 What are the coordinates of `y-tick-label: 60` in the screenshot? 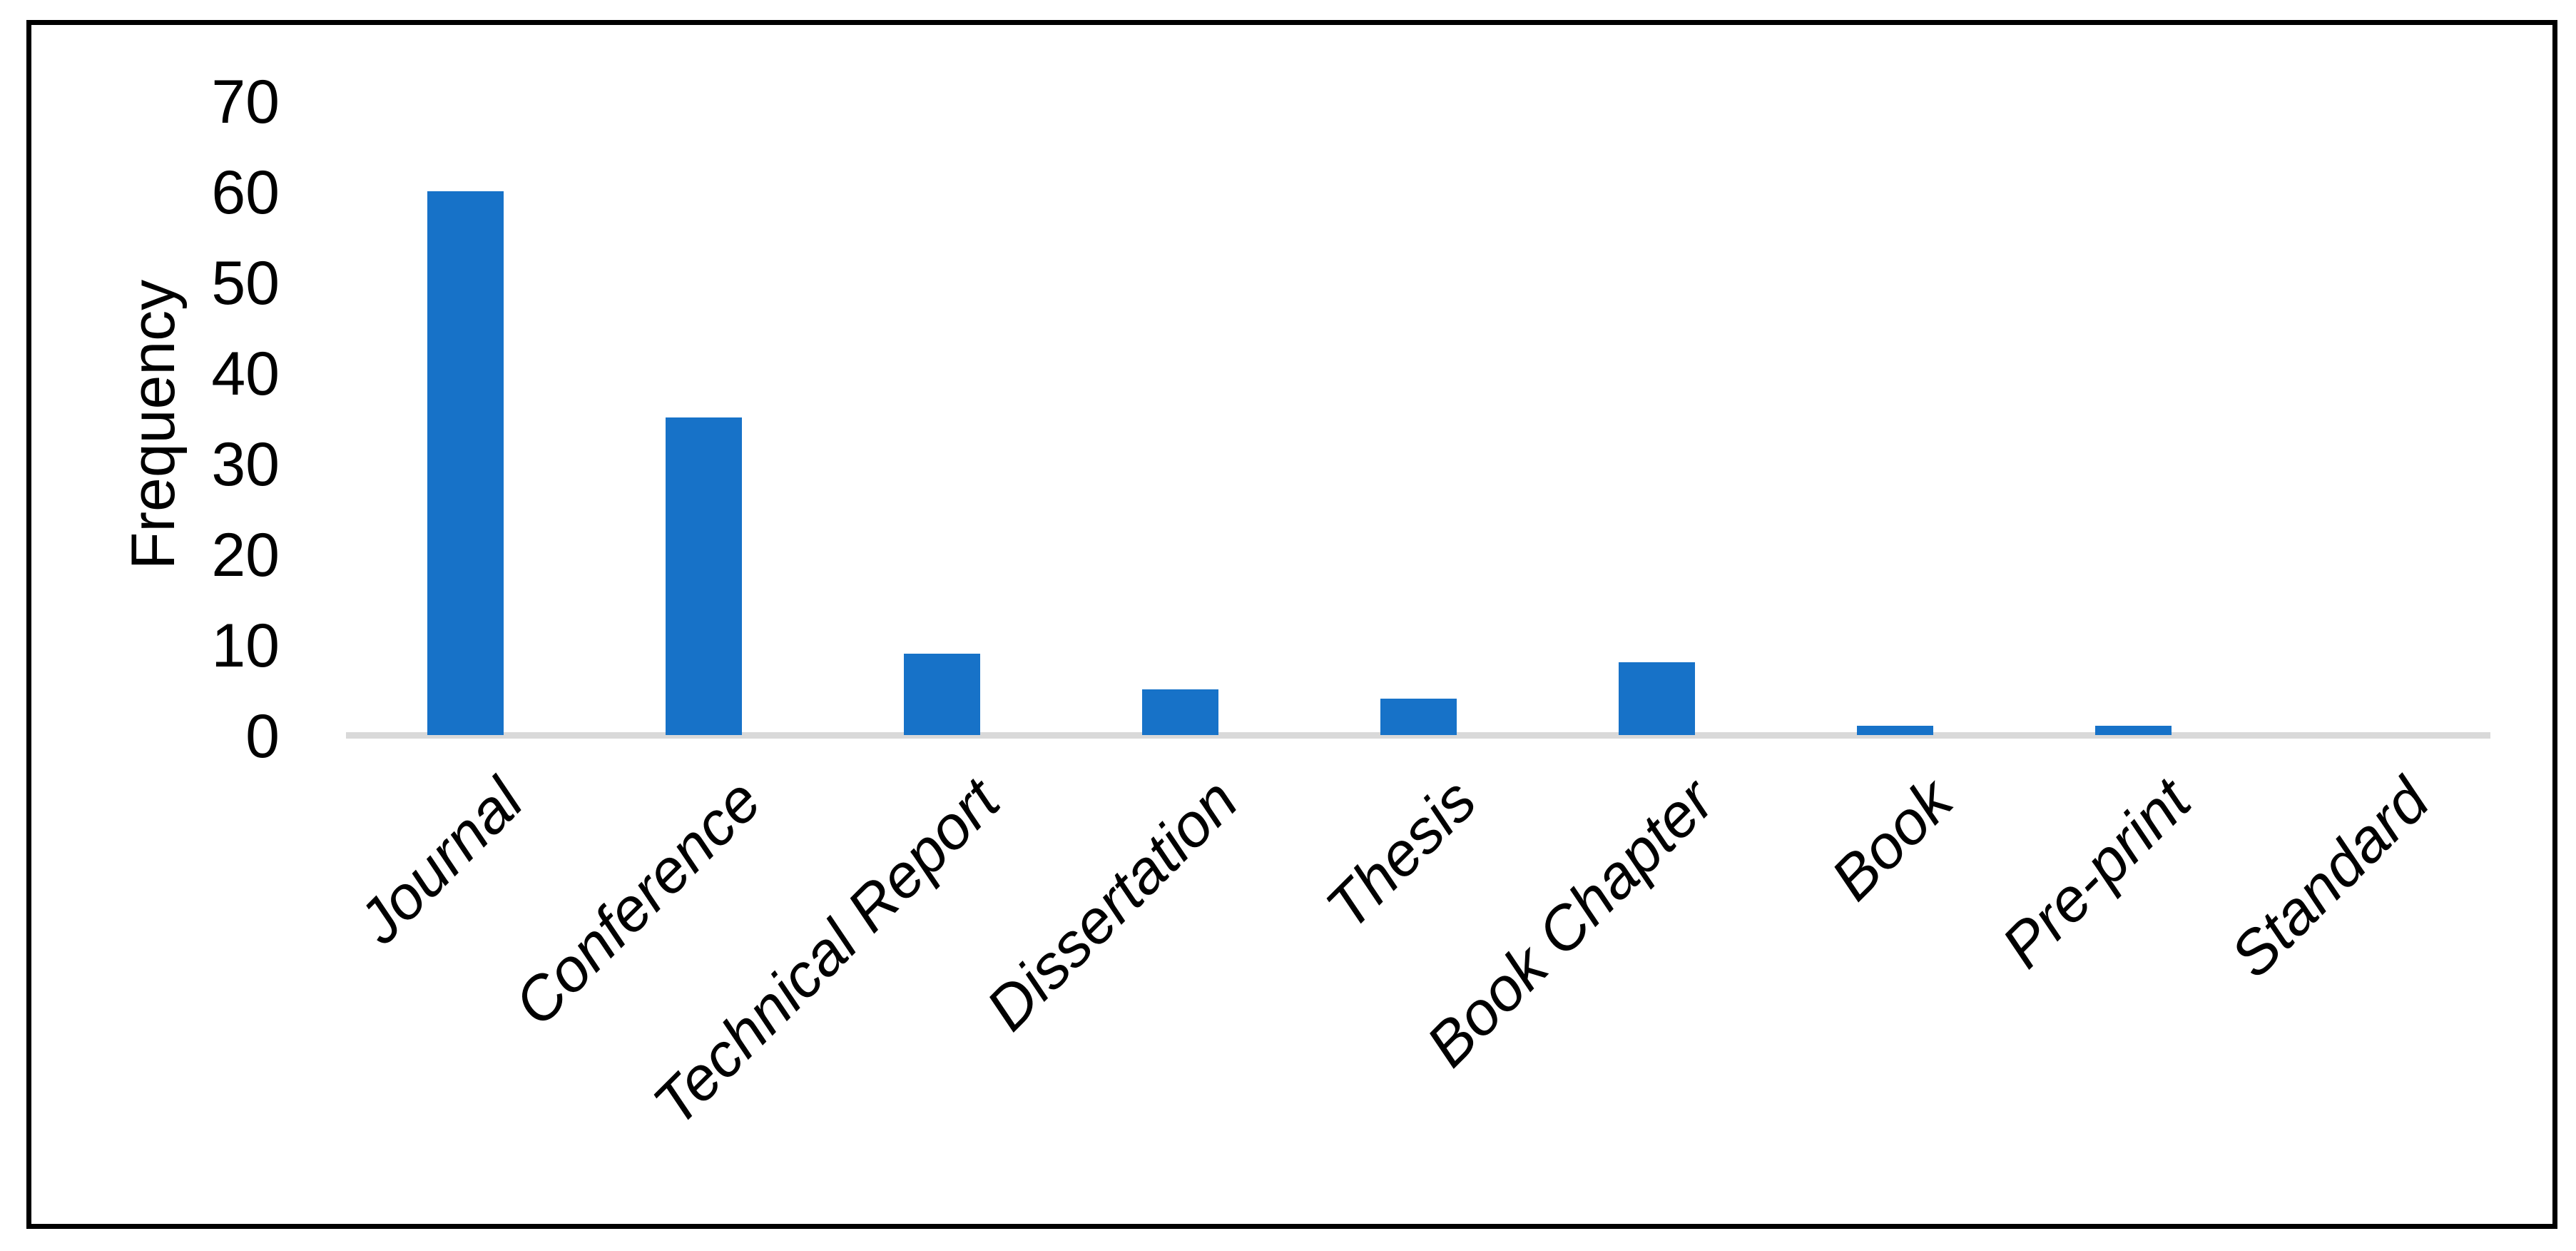 It's located at (245, 192).